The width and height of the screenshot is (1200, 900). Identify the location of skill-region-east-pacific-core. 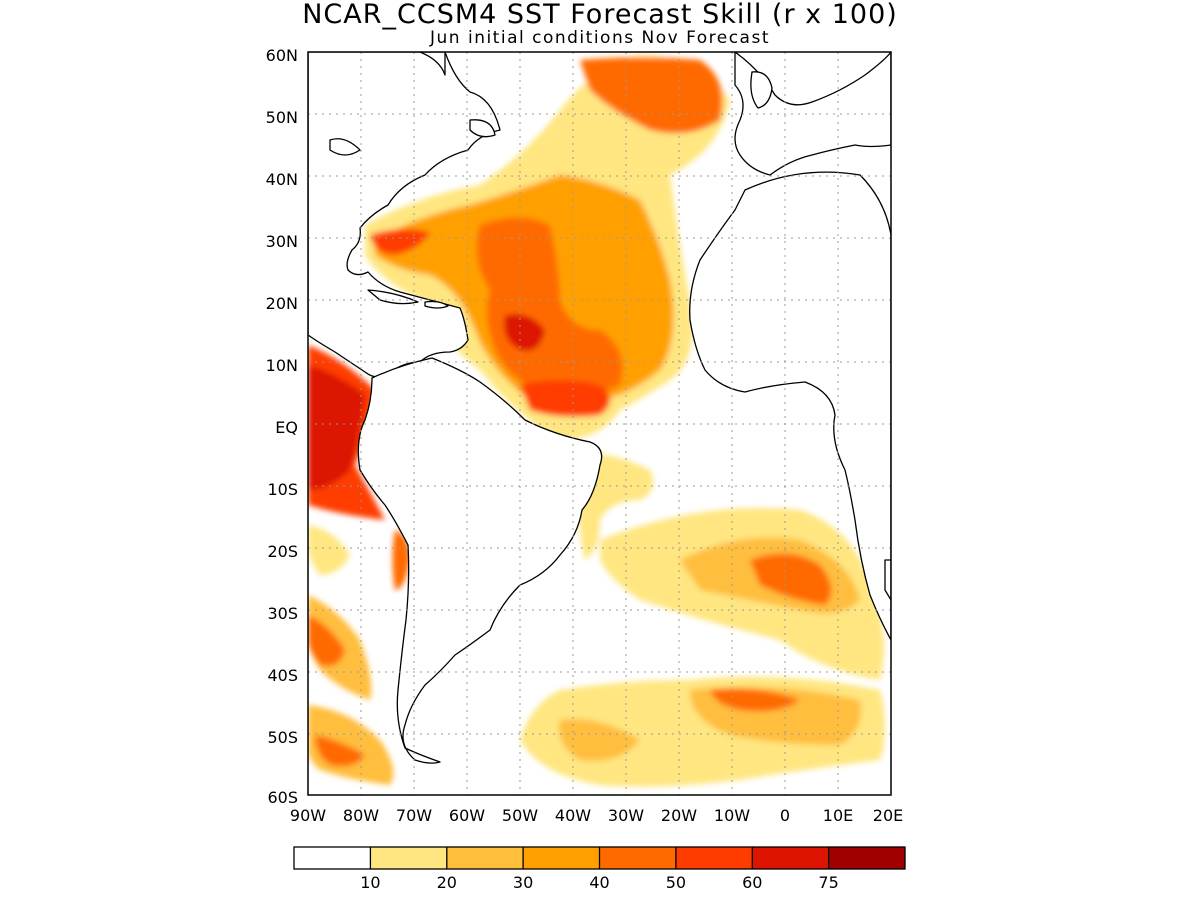
(336, 427).